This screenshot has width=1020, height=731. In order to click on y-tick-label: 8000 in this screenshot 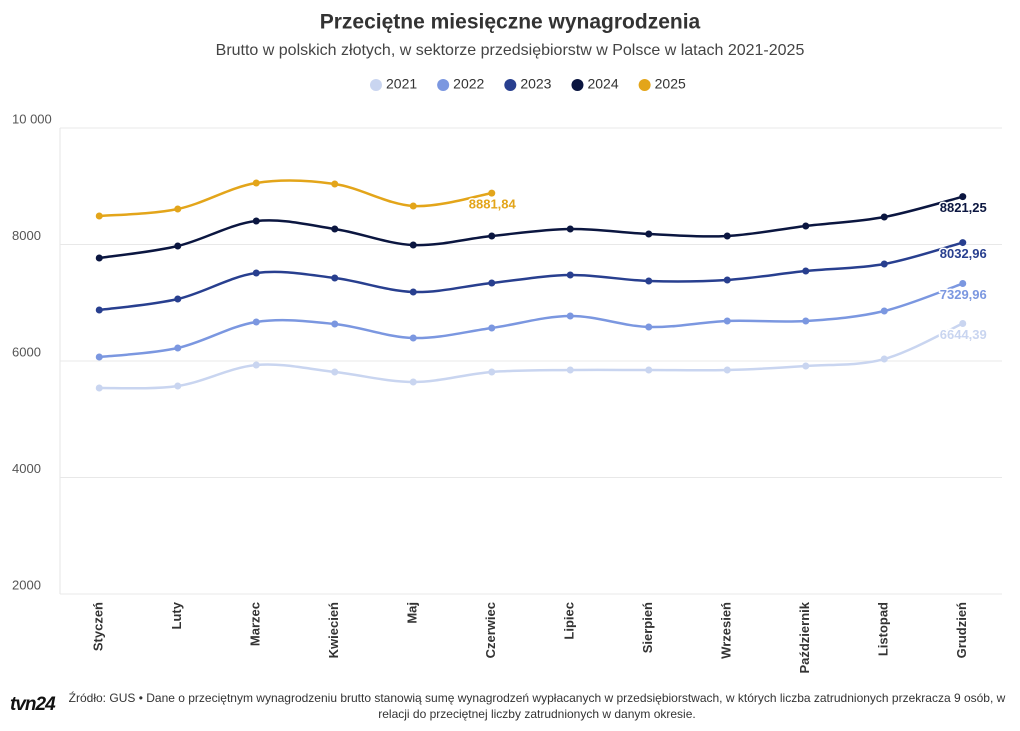, I will do `click(26, 235)`.